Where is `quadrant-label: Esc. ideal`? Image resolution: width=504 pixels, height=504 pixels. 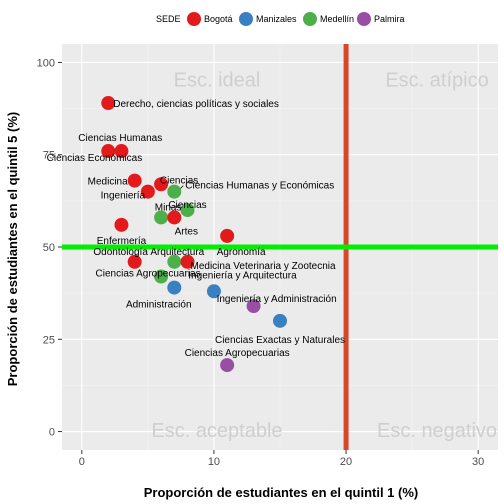 quadrant-label: Esc. ideal is located at coordinates (217, 80).